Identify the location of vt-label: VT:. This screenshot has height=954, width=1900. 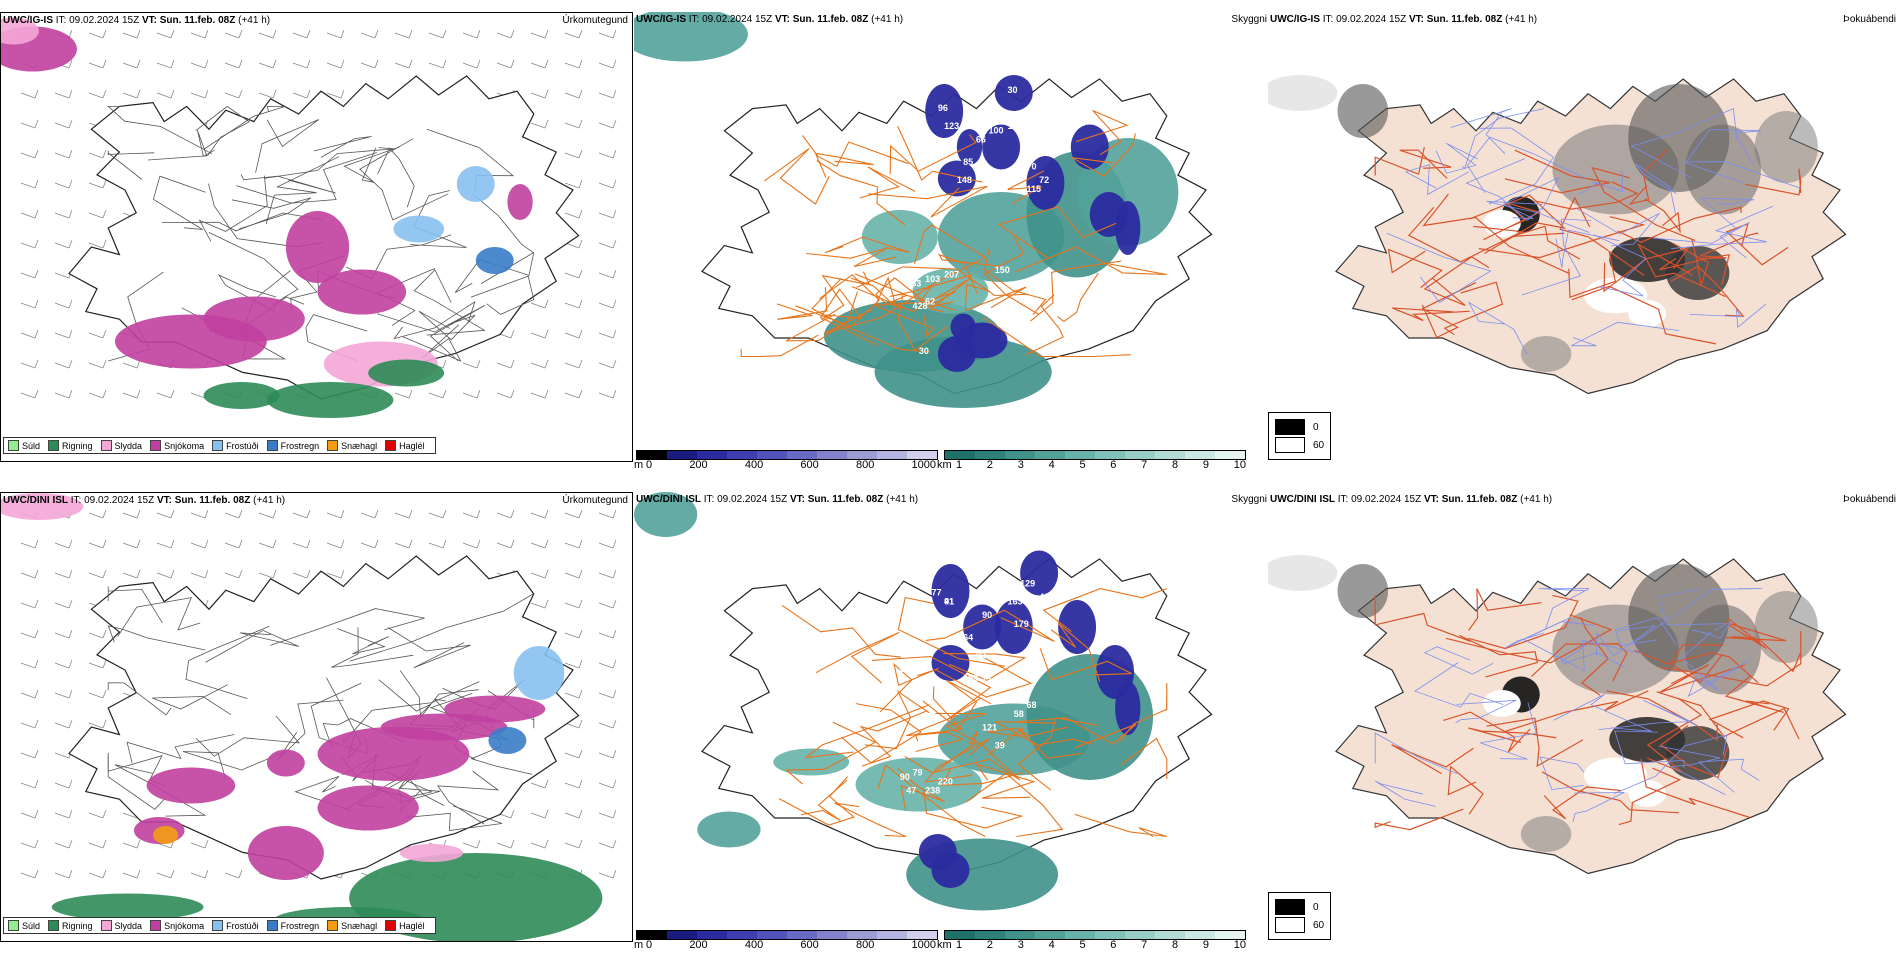
(164, 500).